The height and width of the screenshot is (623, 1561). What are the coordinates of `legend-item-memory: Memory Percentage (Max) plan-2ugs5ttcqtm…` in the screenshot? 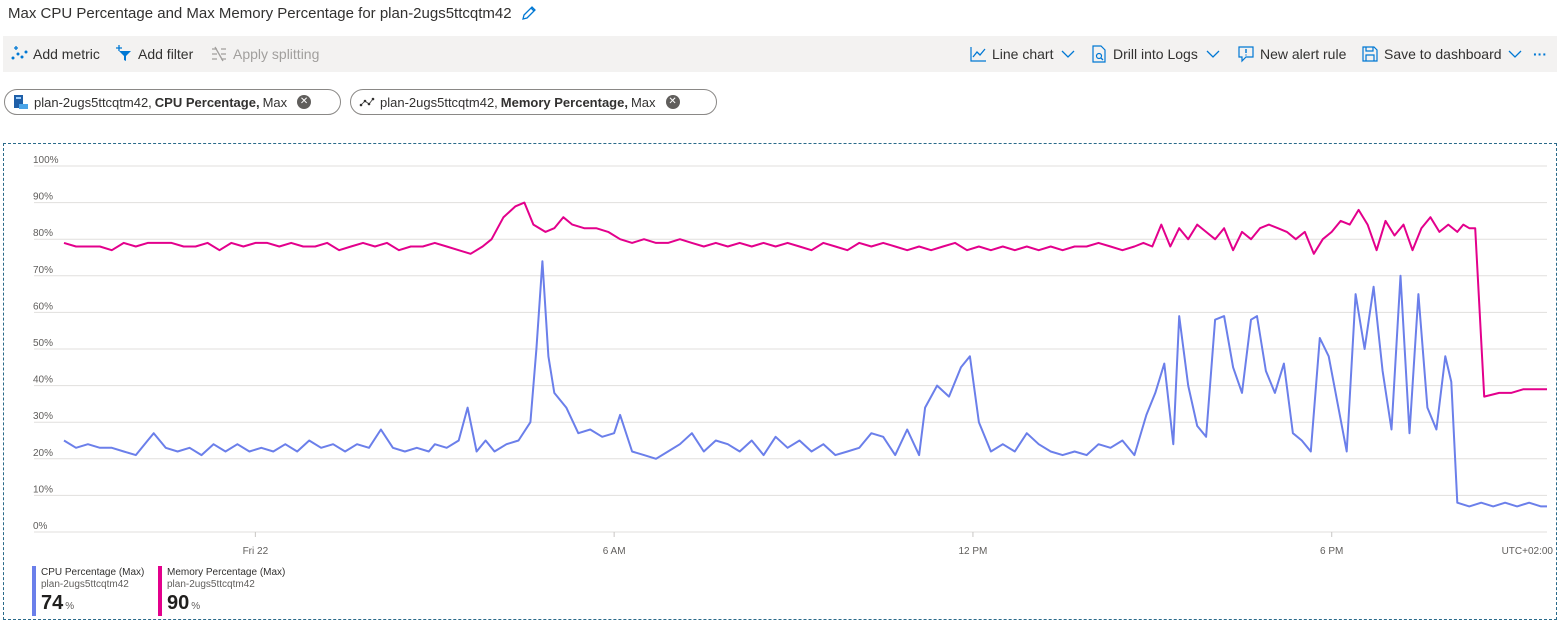 It's located at (221, 592).